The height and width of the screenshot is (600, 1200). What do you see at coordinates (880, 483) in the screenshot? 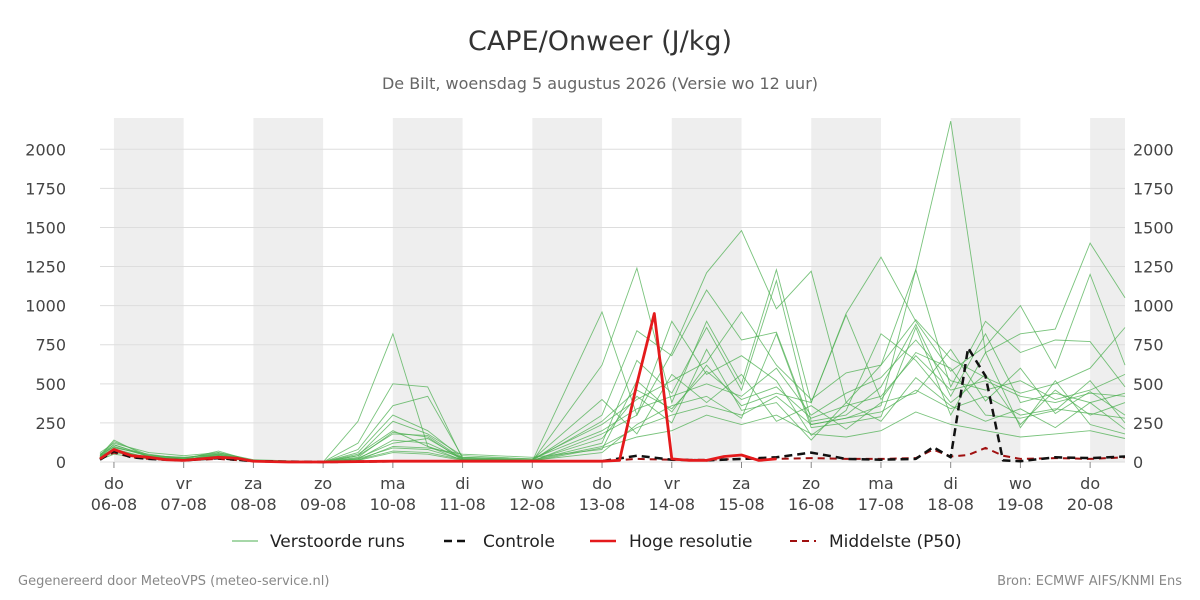
I see `x-tick-day-11: ma` at bounding box center [880, 483].